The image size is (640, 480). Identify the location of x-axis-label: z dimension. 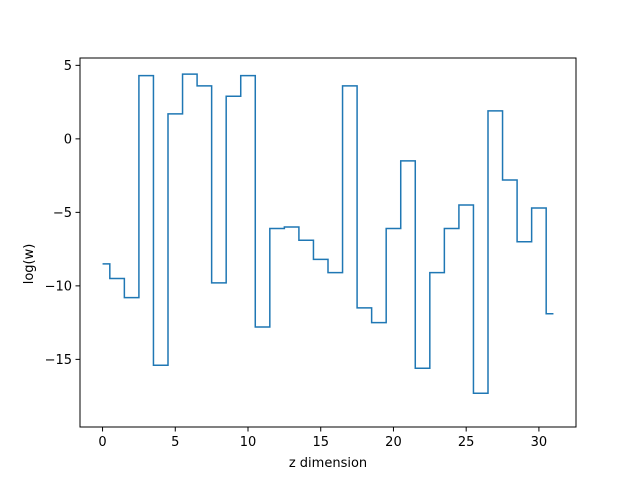
(328, 463).